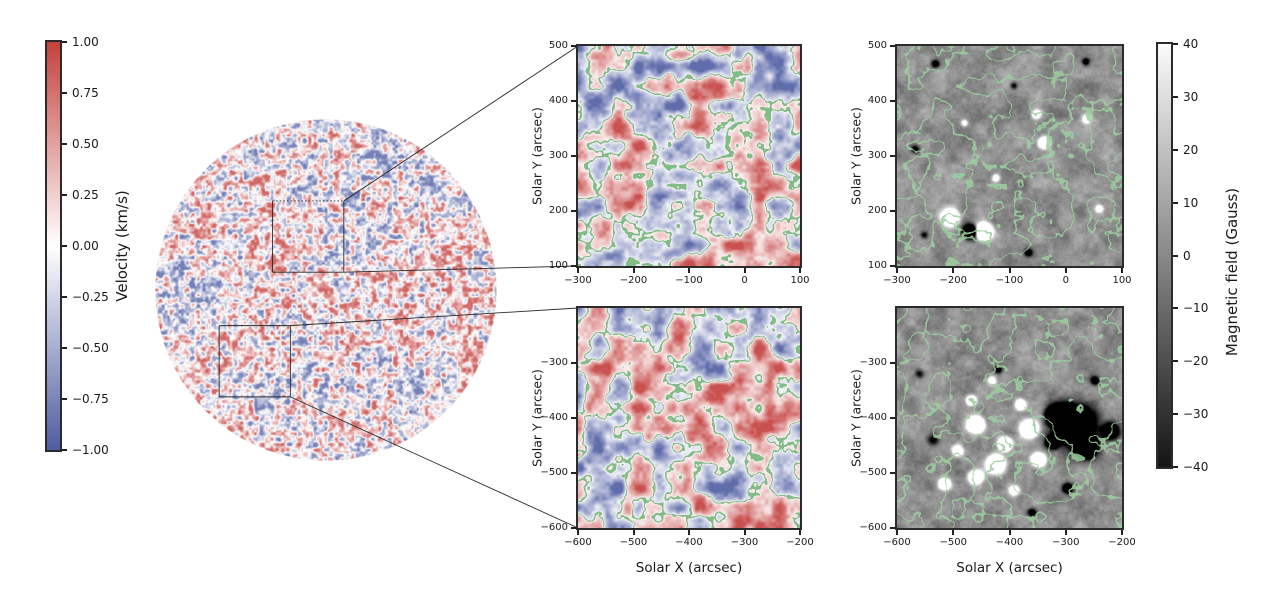 The image size is (1268, 598). I want to click on tick-label: 400, so click(877, 100).